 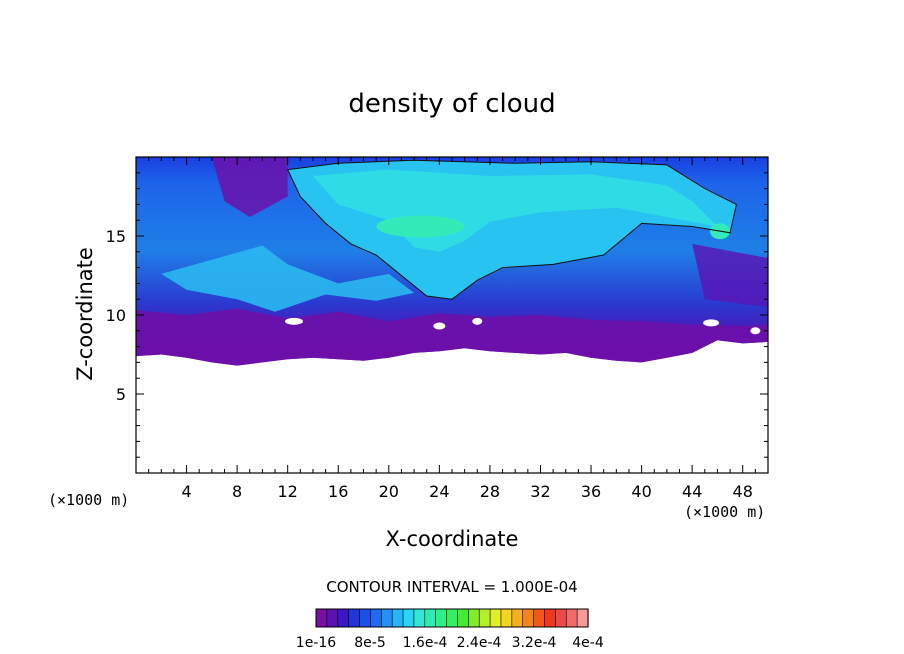 I want to click on contour-line, so click(x=511, y=229).